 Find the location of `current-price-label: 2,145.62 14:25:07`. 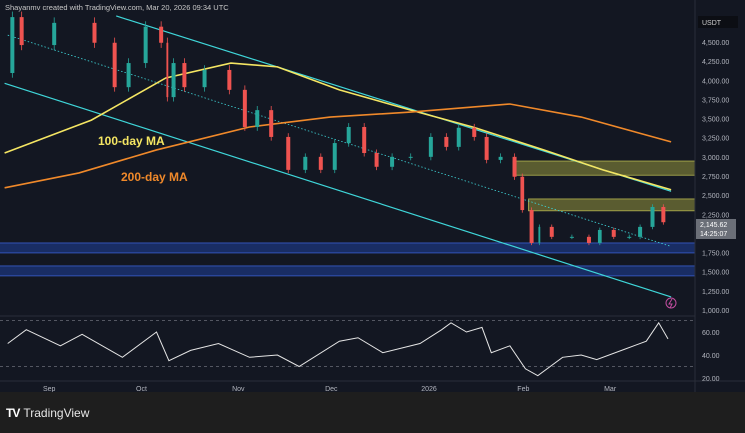

current-price-label: 2,145.62 14:25:07 is located at coordinates (716, 229).